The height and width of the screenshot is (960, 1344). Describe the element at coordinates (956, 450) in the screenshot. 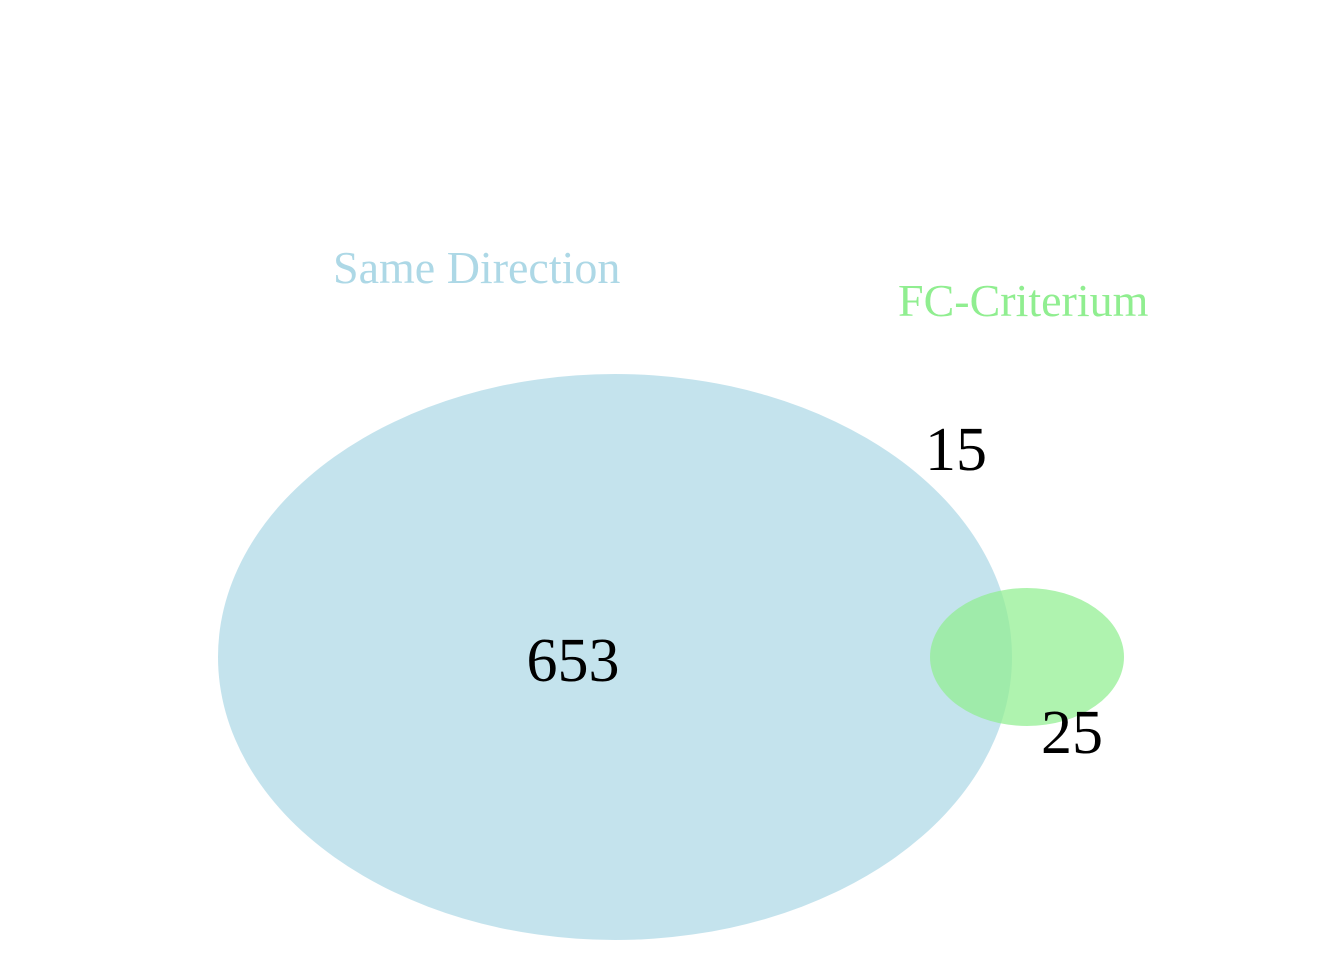

I see `count-both: 15` at that location.